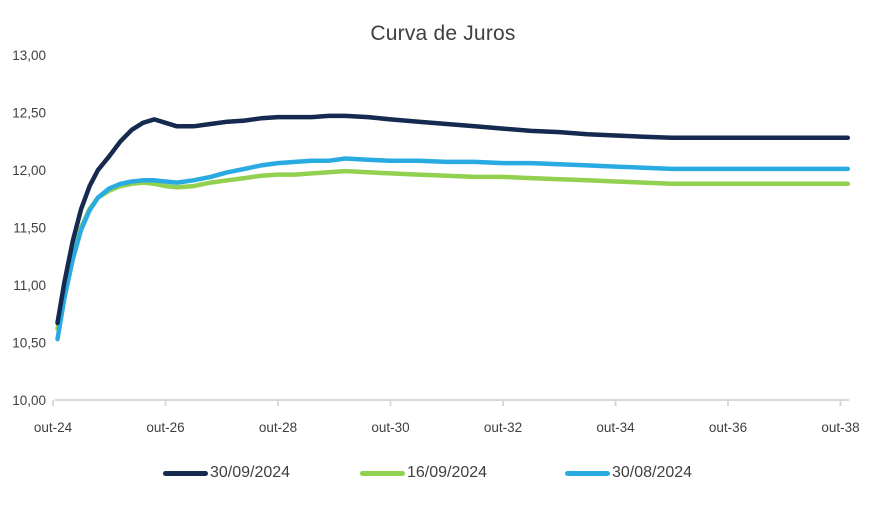 The height and width of the screenshot is (509, 886). I want to click on legend-item-16-09-2024: 16/09/2024, so click(423, 473).